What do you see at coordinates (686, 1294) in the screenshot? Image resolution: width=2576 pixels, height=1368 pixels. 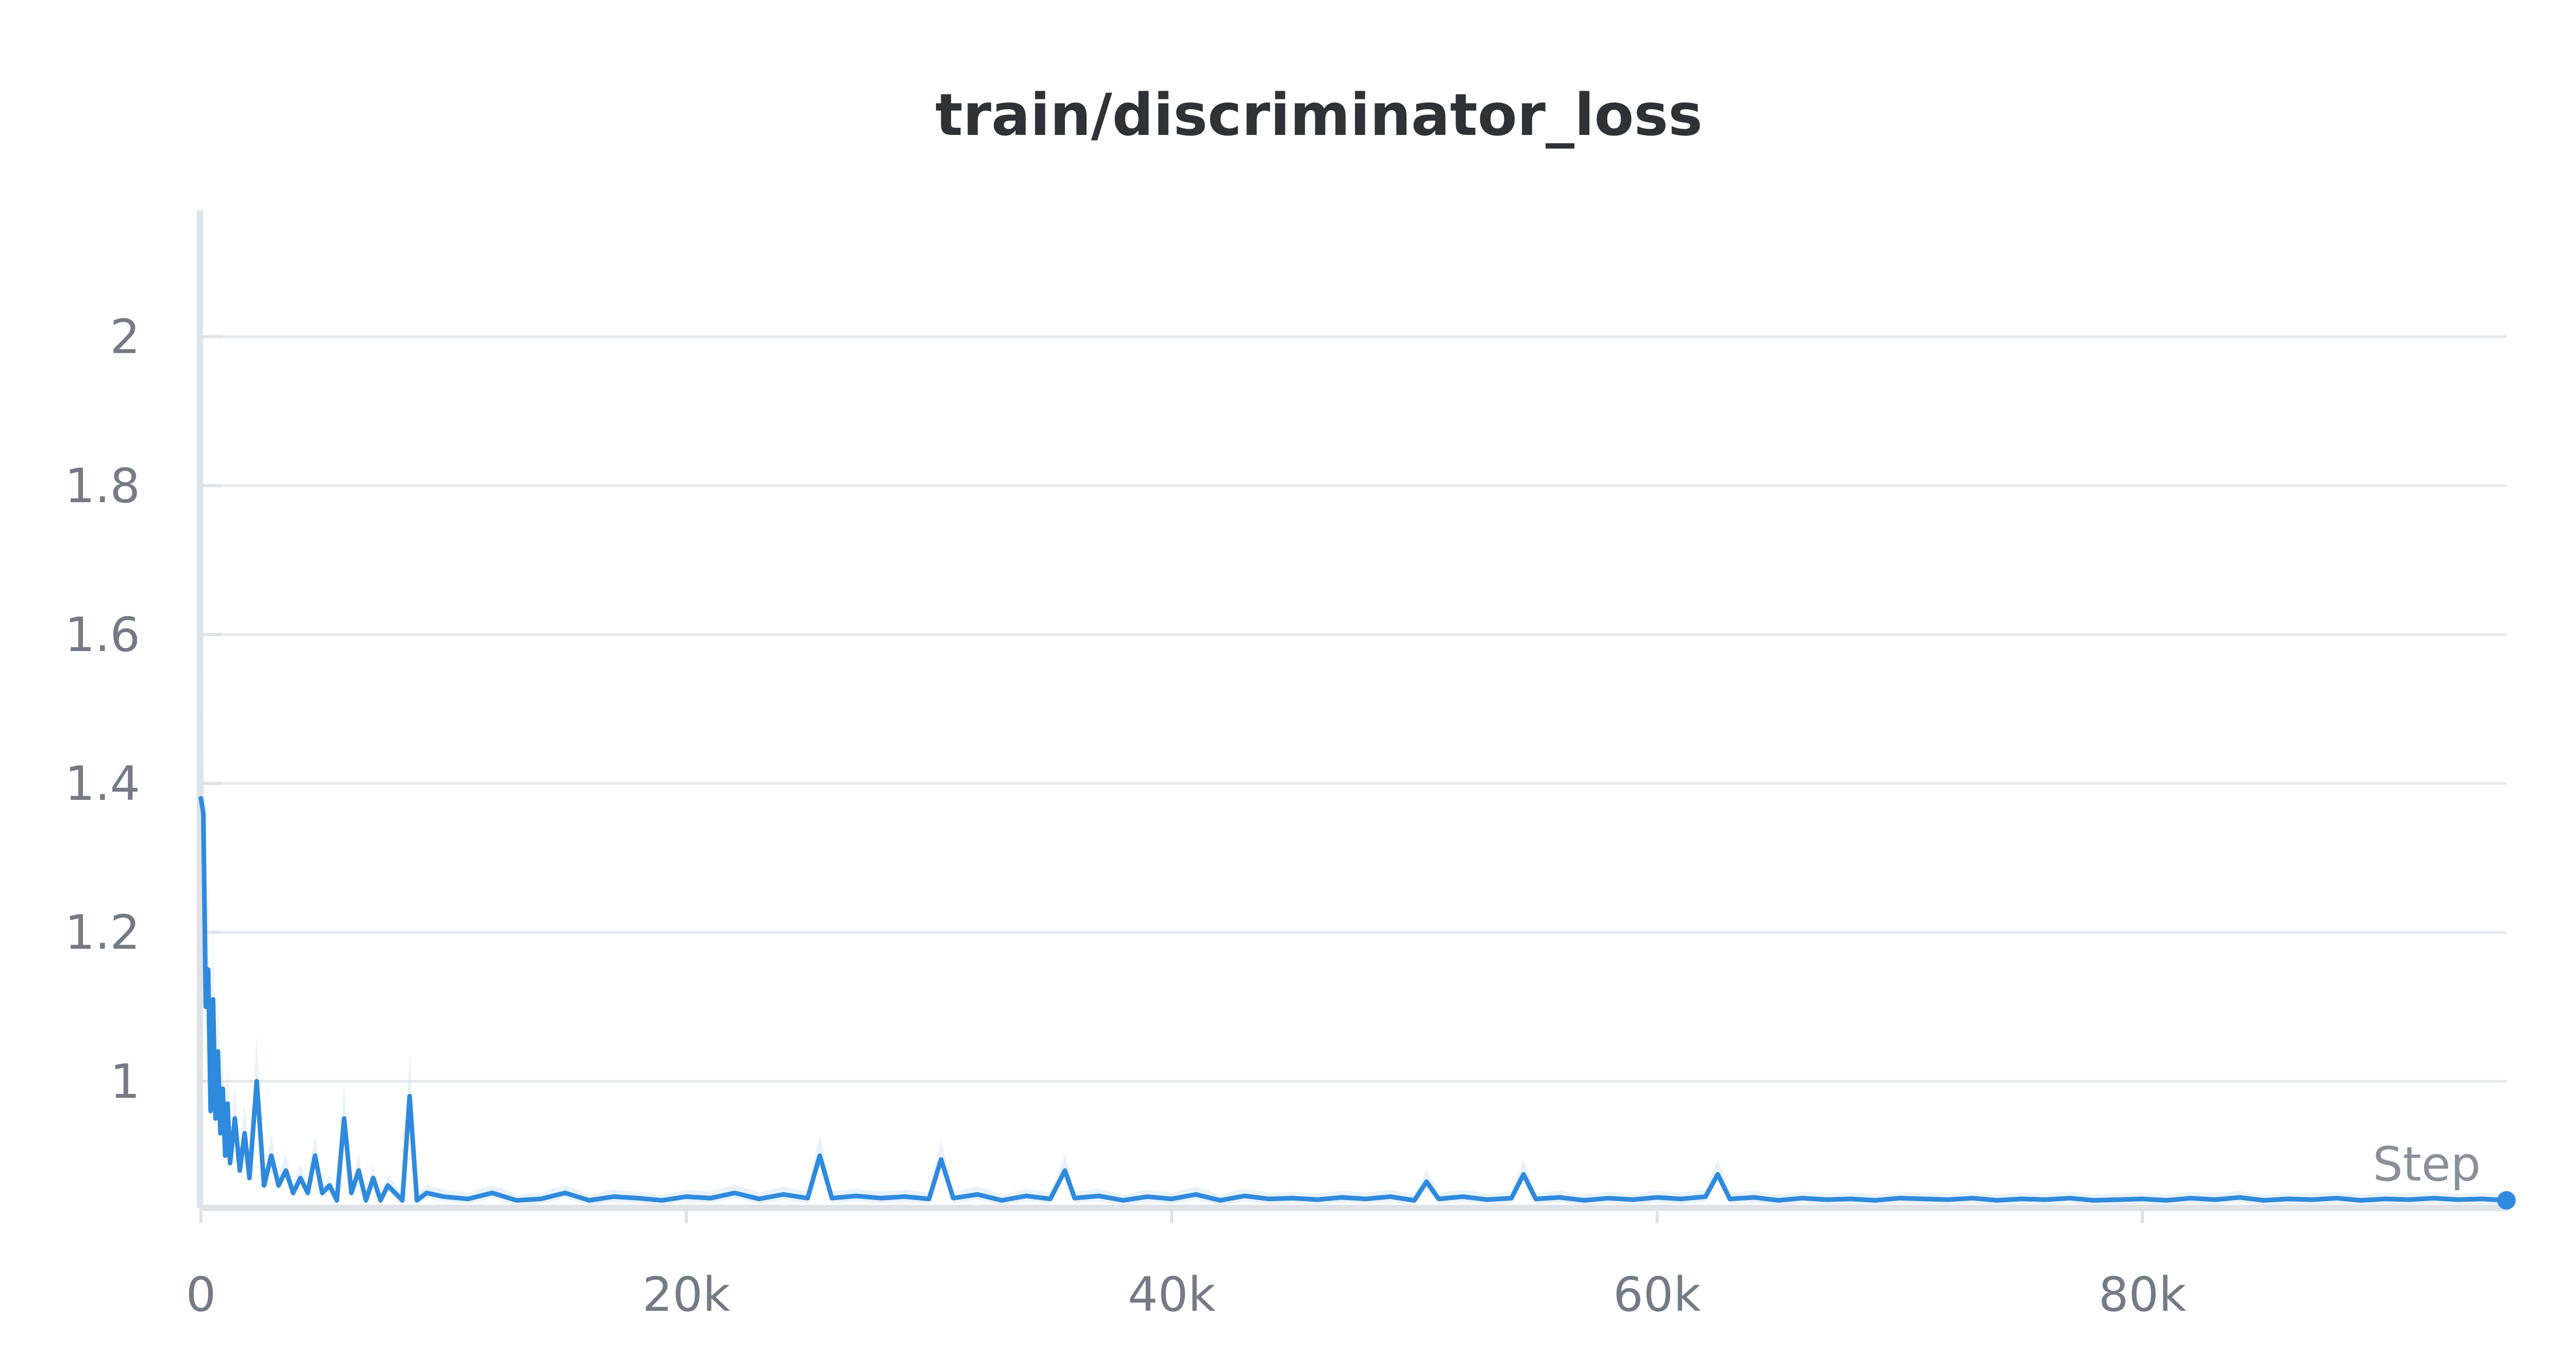 I see `x-tick-label: 20k` at bounding box center [686, 1294].